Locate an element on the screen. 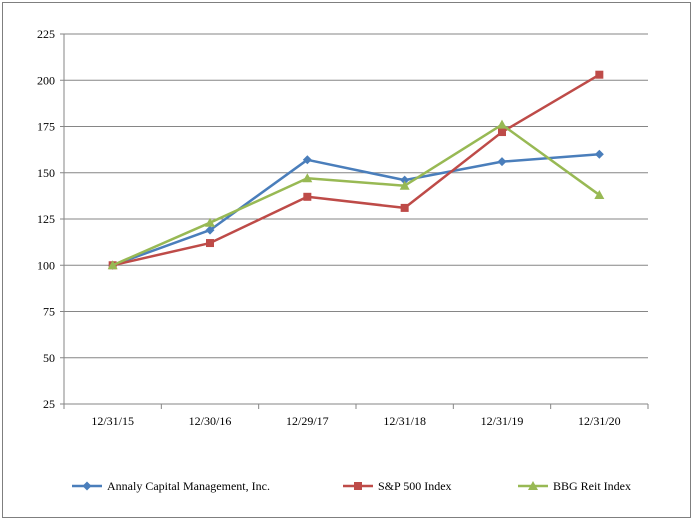 Image resolution: width=695 pixels, height=522 pixels. y-tick-label: 175 is located at coordinates (46, 127).